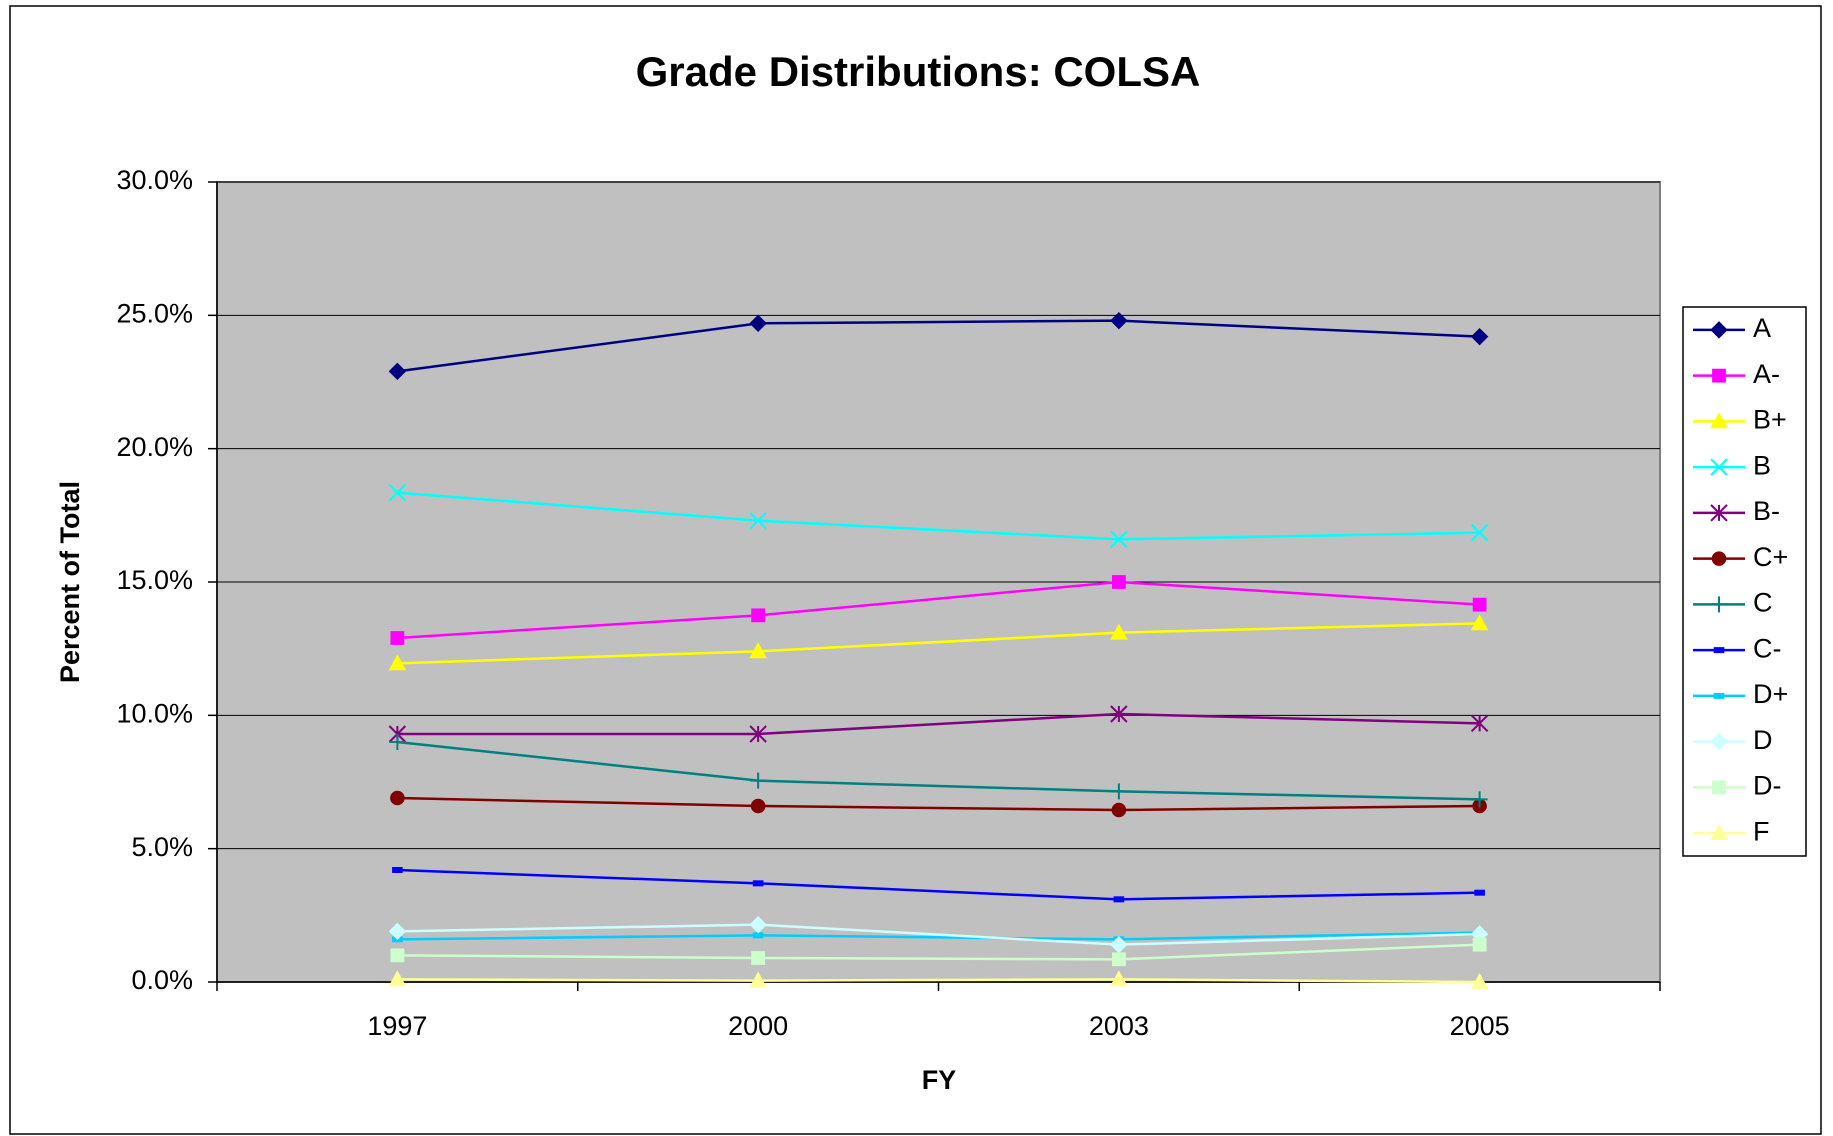  Describe the element at coordinates (397, 1026) in the screenshot. I see `x-tick-label: 1997` at that location.